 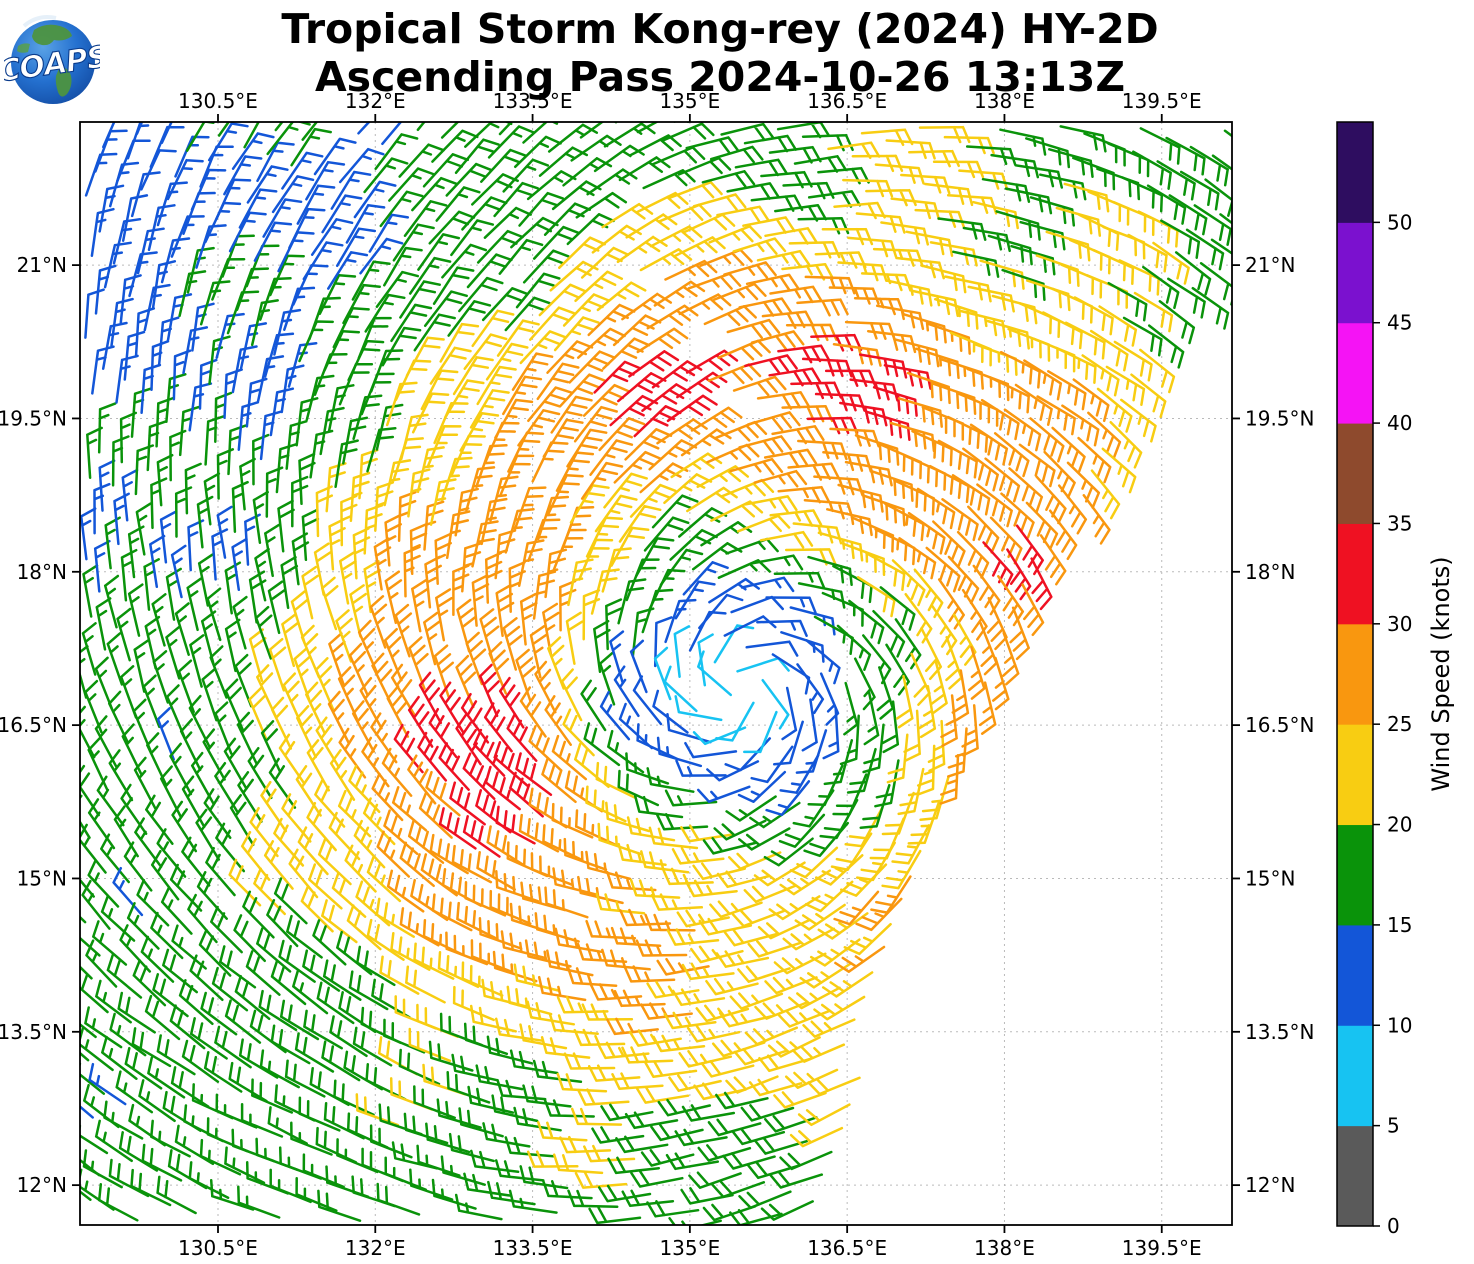 I want to click on chart-title-line2: Ascending Pass 2024-10-26 13:13Z, so click(x=720, y=77).